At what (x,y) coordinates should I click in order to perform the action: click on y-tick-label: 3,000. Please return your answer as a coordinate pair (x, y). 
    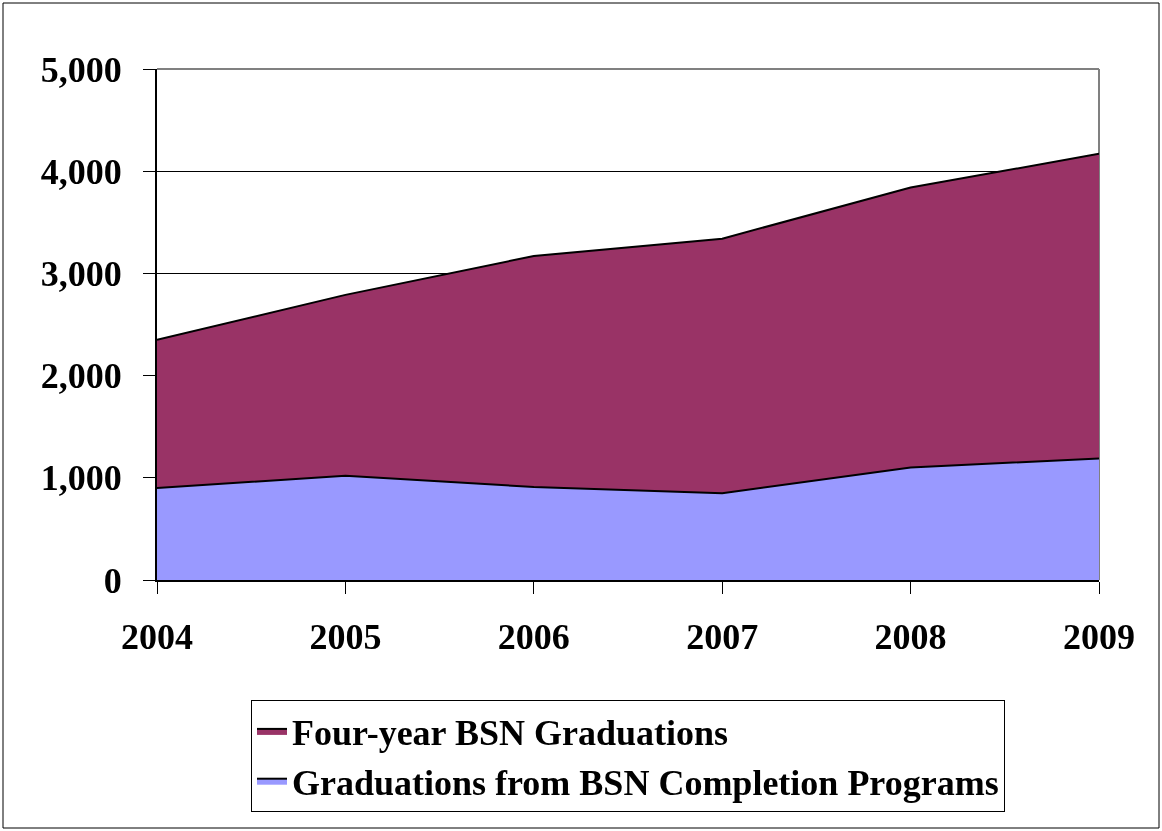
    Looking at the image, I should click on (81, 274).